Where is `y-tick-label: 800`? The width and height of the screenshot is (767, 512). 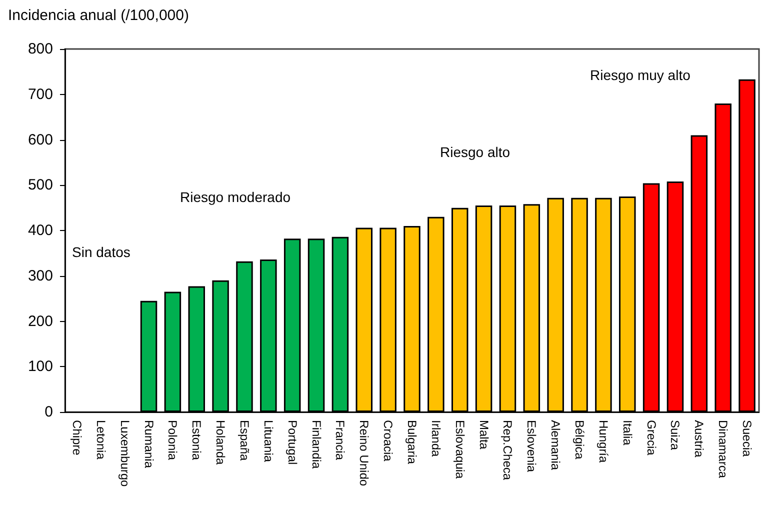
y-tick-label: 800 is located at coordinates (40, 49).